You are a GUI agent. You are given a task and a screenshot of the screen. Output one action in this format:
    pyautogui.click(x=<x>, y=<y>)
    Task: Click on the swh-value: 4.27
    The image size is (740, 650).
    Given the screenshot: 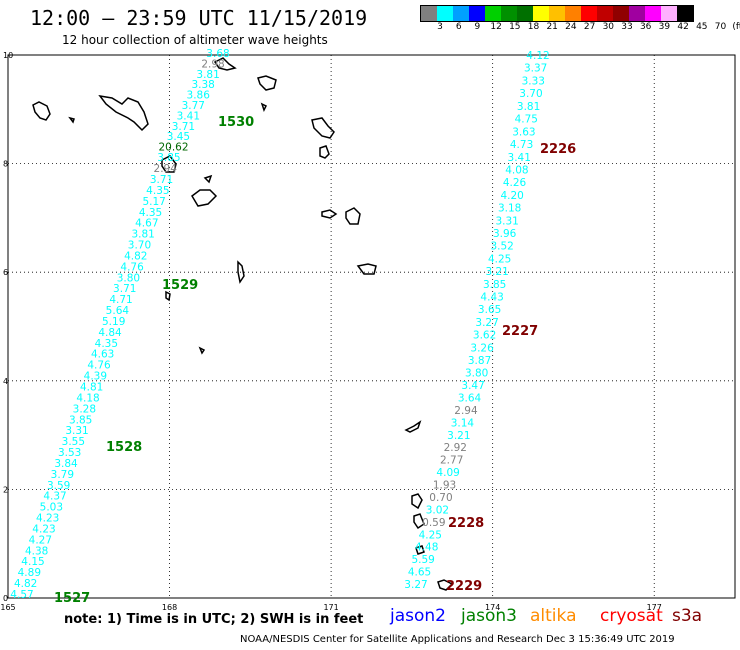 What is the action you would take?
    pyautogui.click(x=40, y=540)
    